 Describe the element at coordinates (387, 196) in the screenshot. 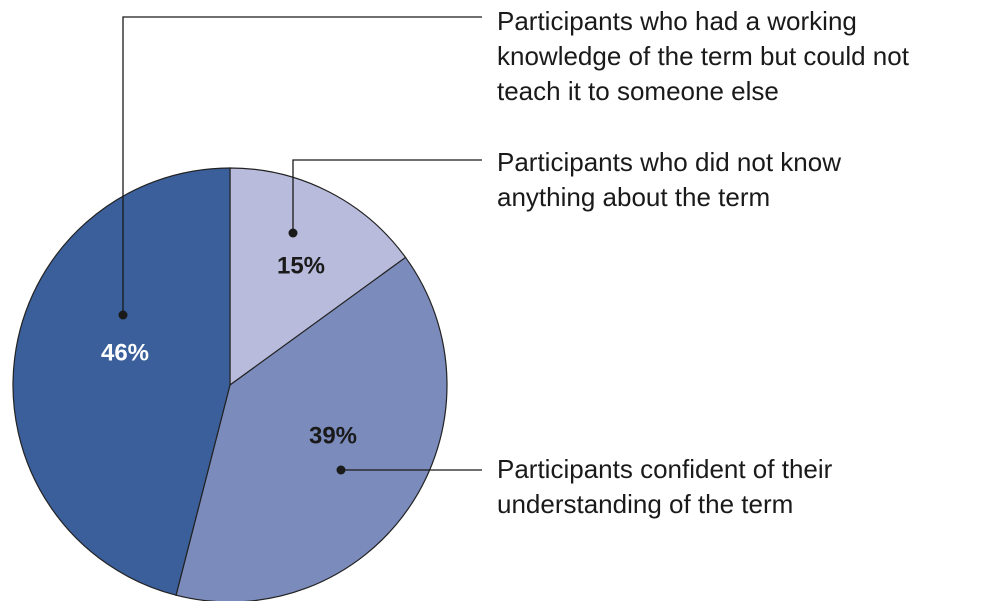

I see `leader-line` at that location.